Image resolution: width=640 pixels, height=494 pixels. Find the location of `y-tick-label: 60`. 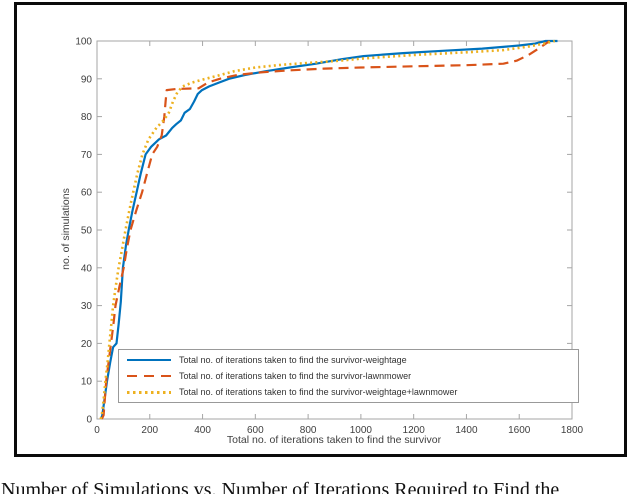

y-tick-label: 60 is located at coordinates (87, 193).